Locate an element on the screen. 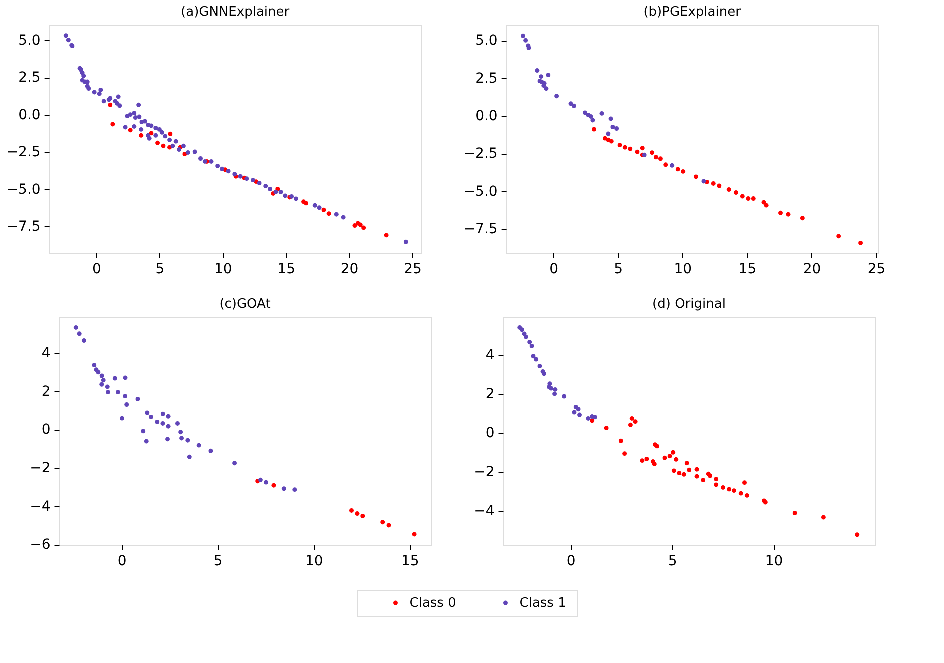 The width and height of the screenshot is (944, 663). y-tick-label: −7.5 is located at coordinates (481, 229).